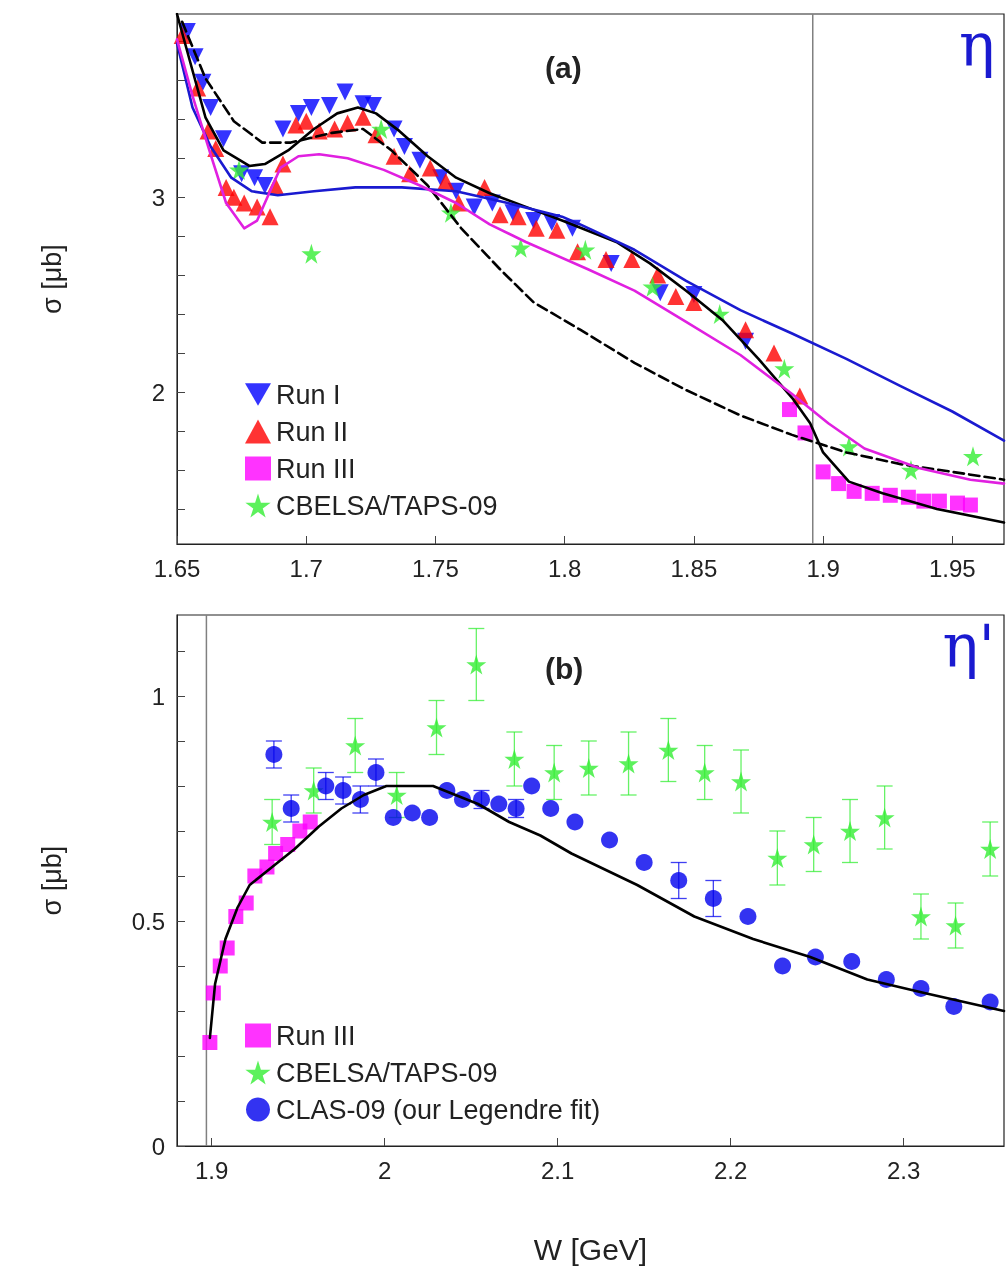 The image size is (1006, 1269). What do you see at coordinates (969, 646) in the screenshot?
I see `chart-title: η'` at bounding box center [969, 646].